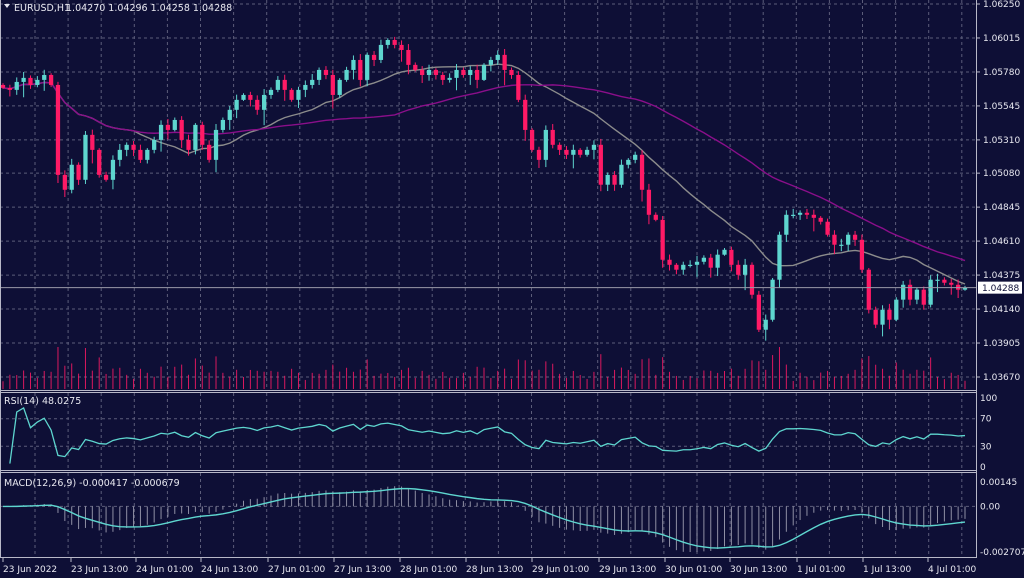  I want to click on rsi-line, so click(487, 435).